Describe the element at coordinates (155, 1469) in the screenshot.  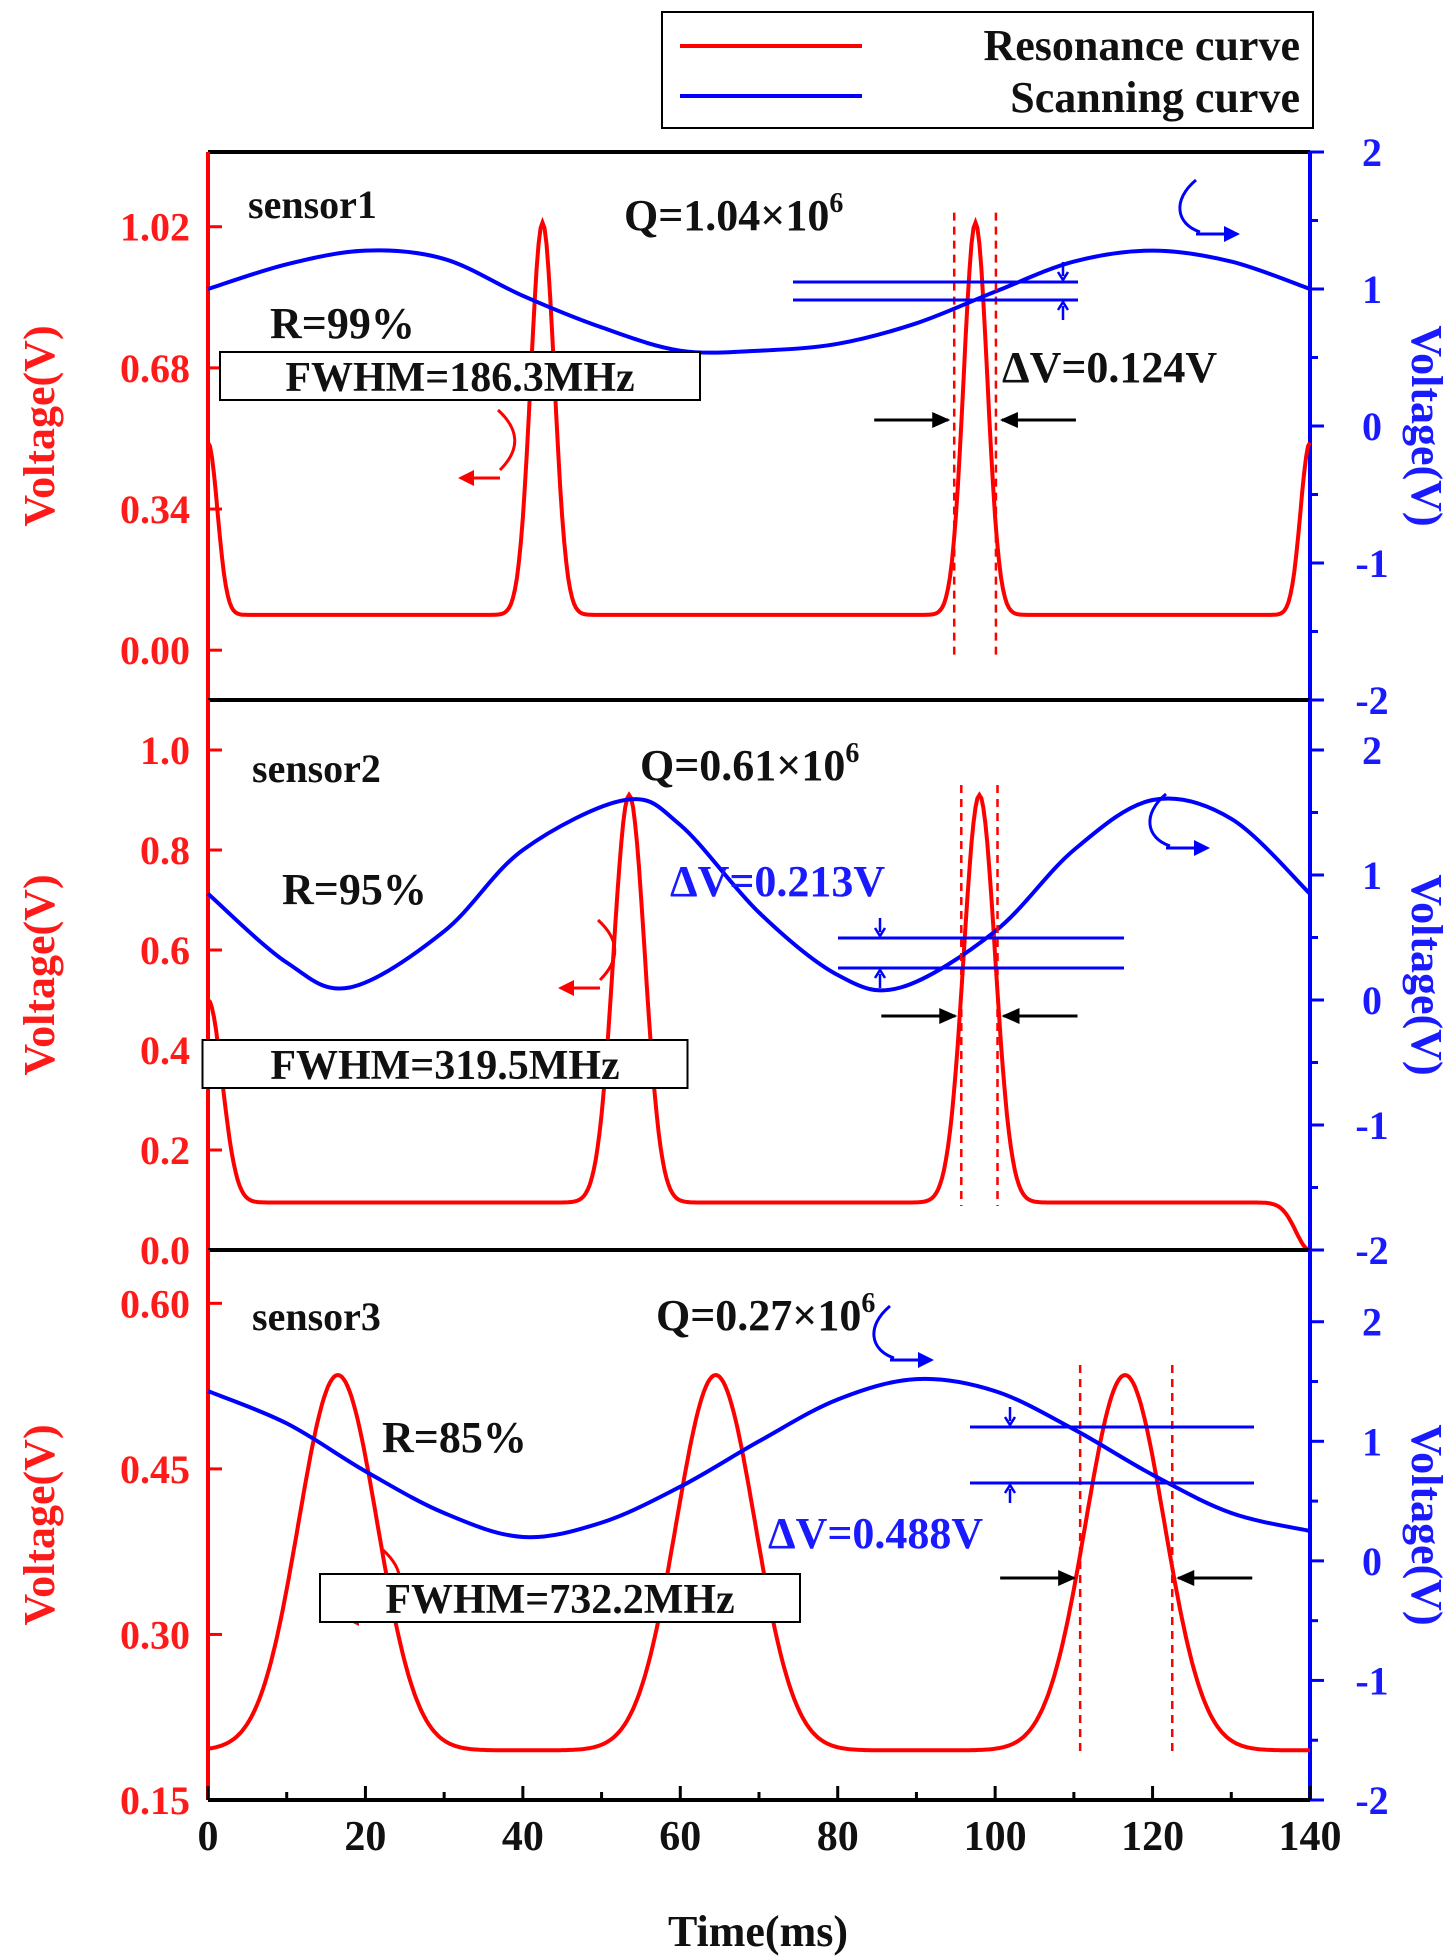
I see `left-tick-label: 0.45` at that location.